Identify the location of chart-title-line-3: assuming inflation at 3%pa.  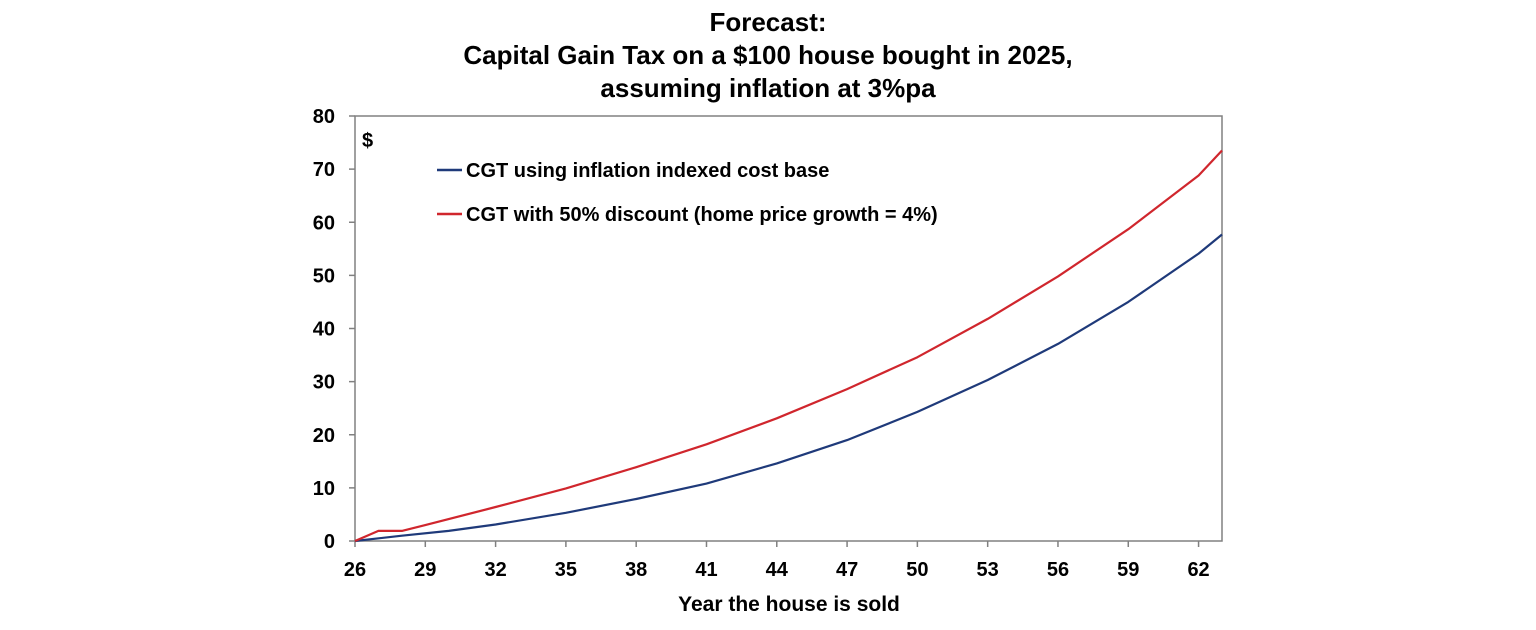
(768, 88).